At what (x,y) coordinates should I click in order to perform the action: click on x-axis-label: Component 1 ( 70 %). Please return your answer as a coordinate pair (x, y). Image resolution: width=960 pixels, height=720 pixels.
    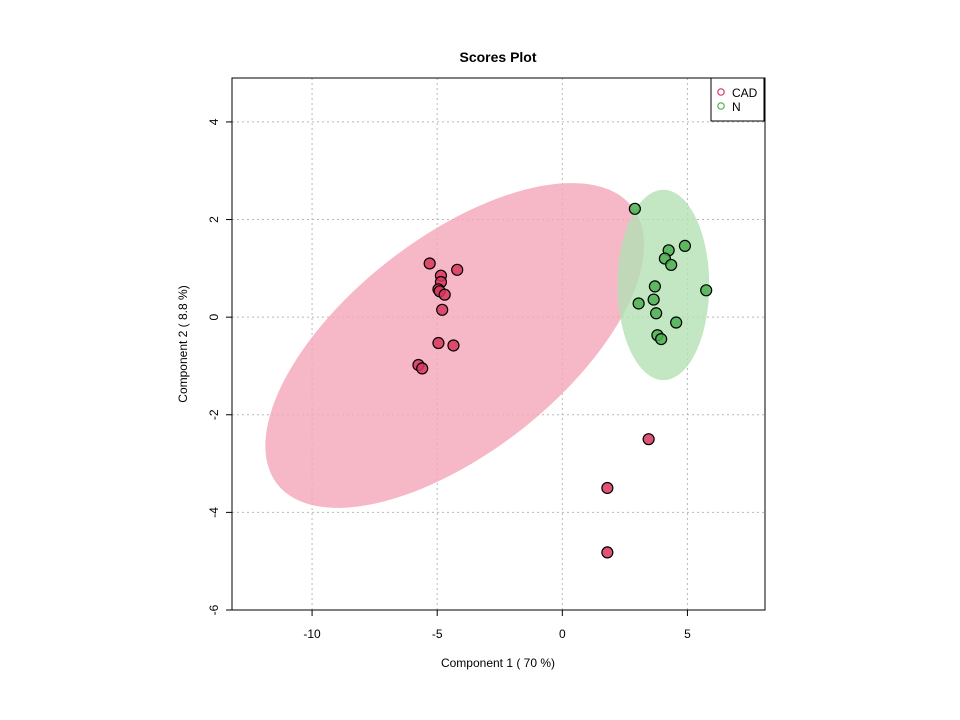
    Looking at the image, I should click on (498, 663).